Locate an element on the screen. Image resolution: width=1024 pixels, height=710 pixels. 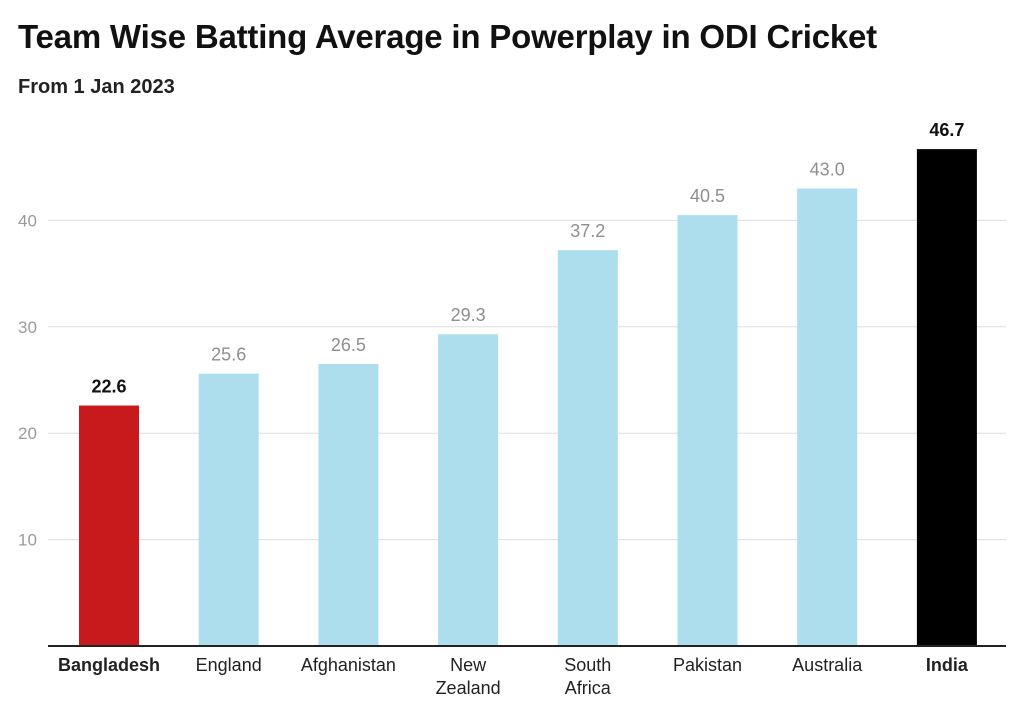
bar-value-label: 25.6 is located at coordinates (228, 355).